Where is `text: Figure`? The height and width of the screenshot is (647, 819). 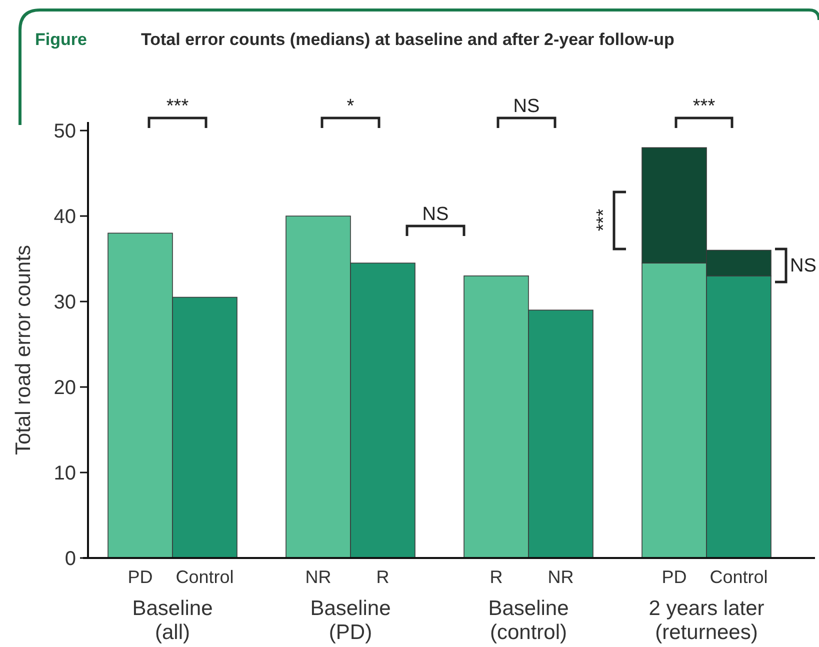
text: Figure is located at coordinates (61, 39).